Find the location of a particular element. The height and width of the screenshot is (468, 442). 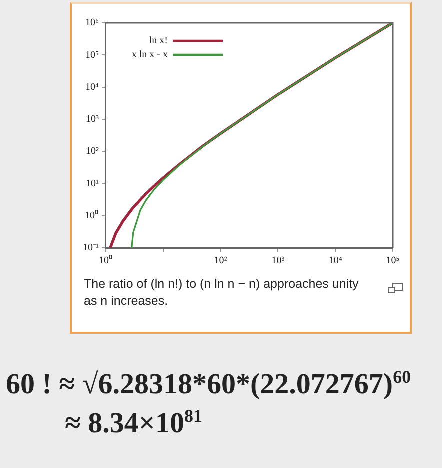

y-tick-label: 10⁶ is located at coordinates (93, 23).